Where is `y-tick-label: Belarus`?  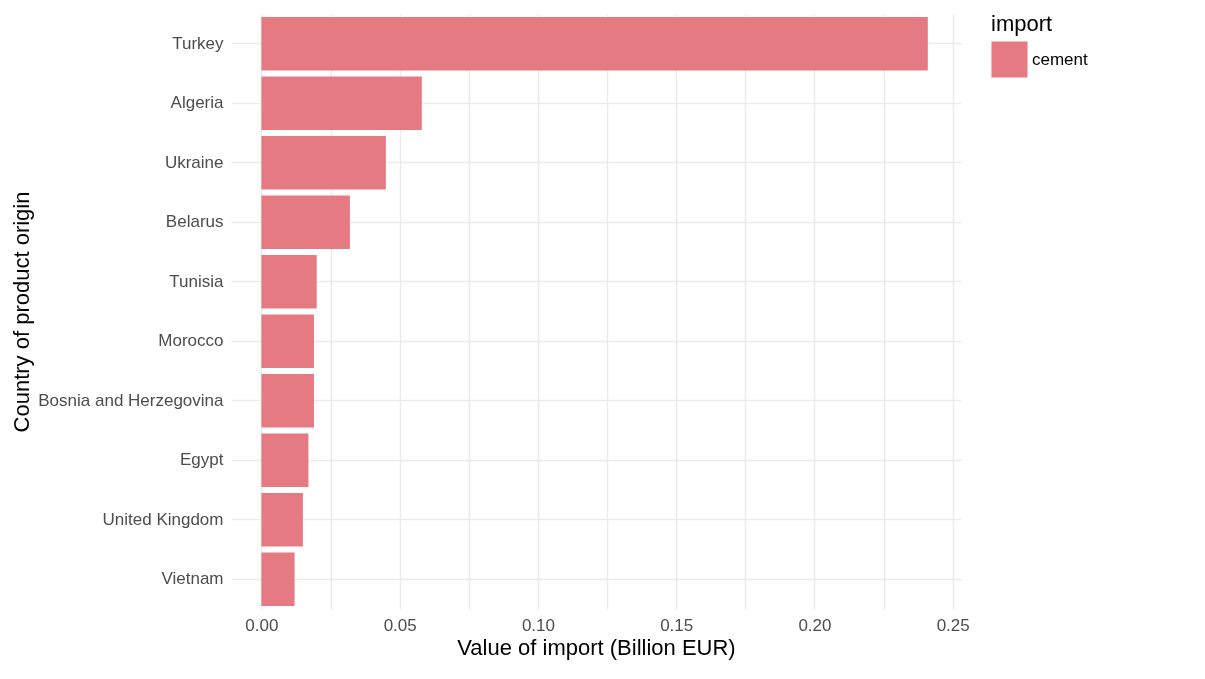 y-tick-label: Belarus is located at coordinates (194, 222).